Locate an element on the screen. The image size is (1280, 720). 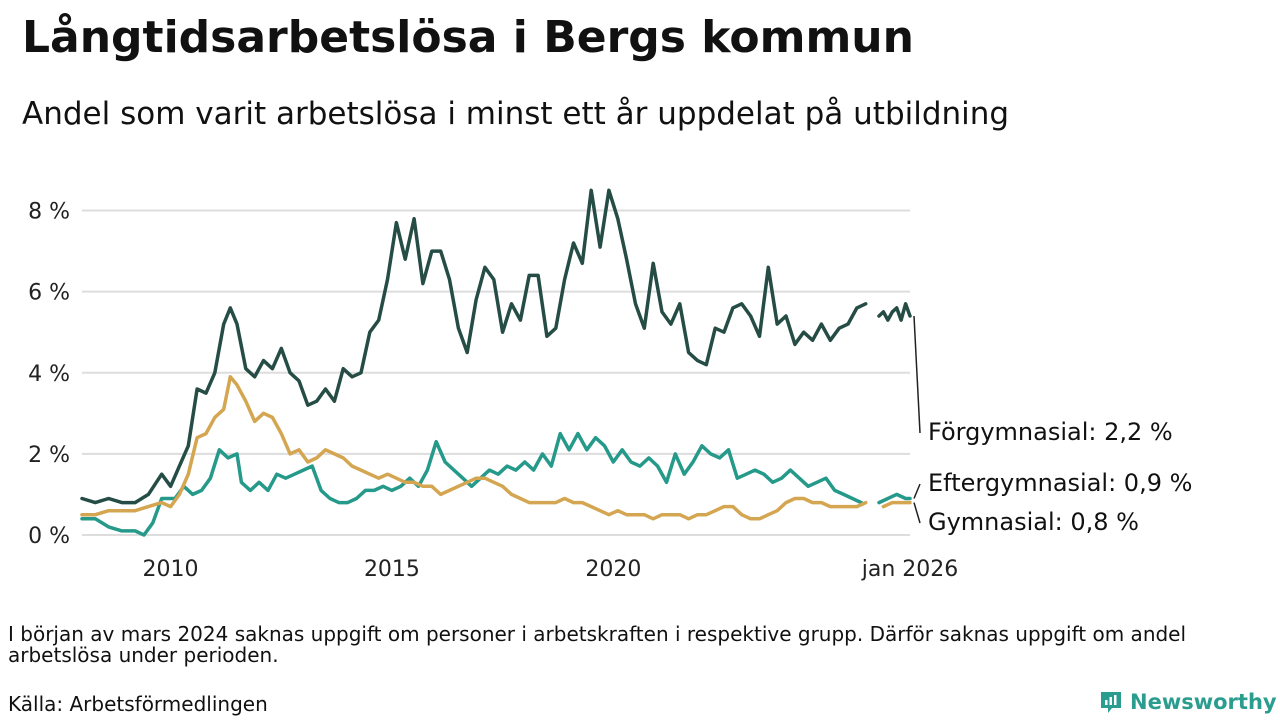
y-axis-ticks: 0 % 2 % 4 % 6 % 8 % is located at coordinates (49, 374).